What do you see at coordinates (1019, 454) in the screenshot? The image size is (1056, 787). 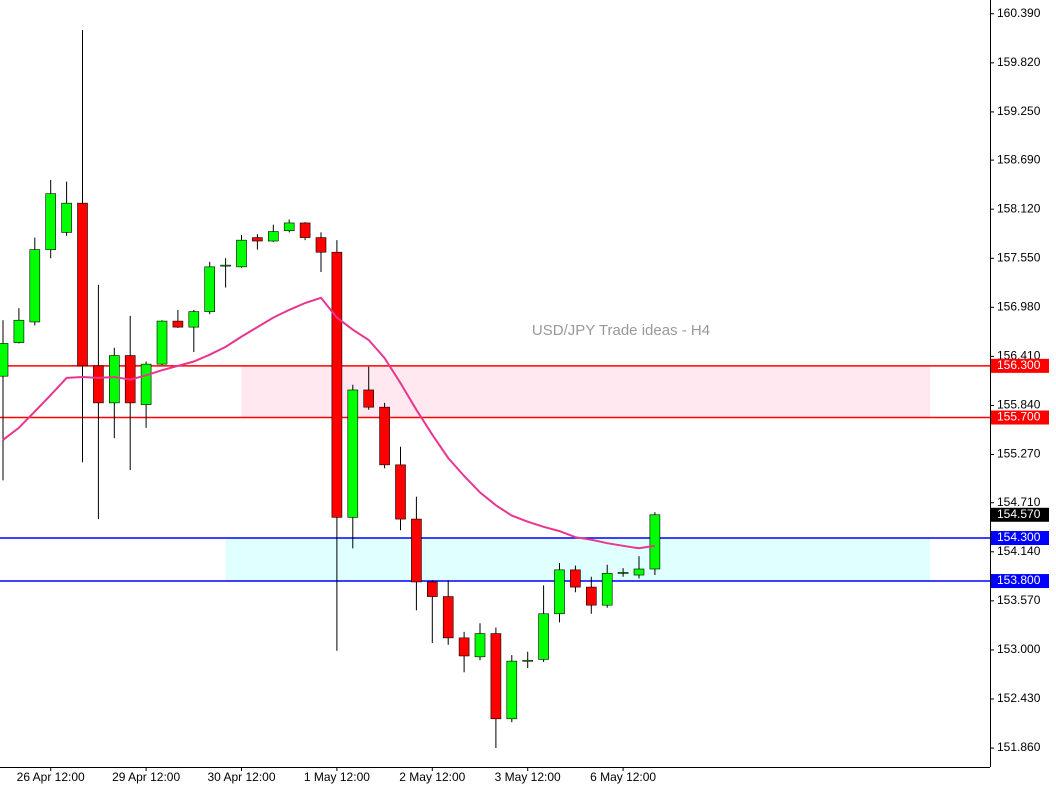 I see `y-tick-label: 155.270` at bounding box center [1019, 454].